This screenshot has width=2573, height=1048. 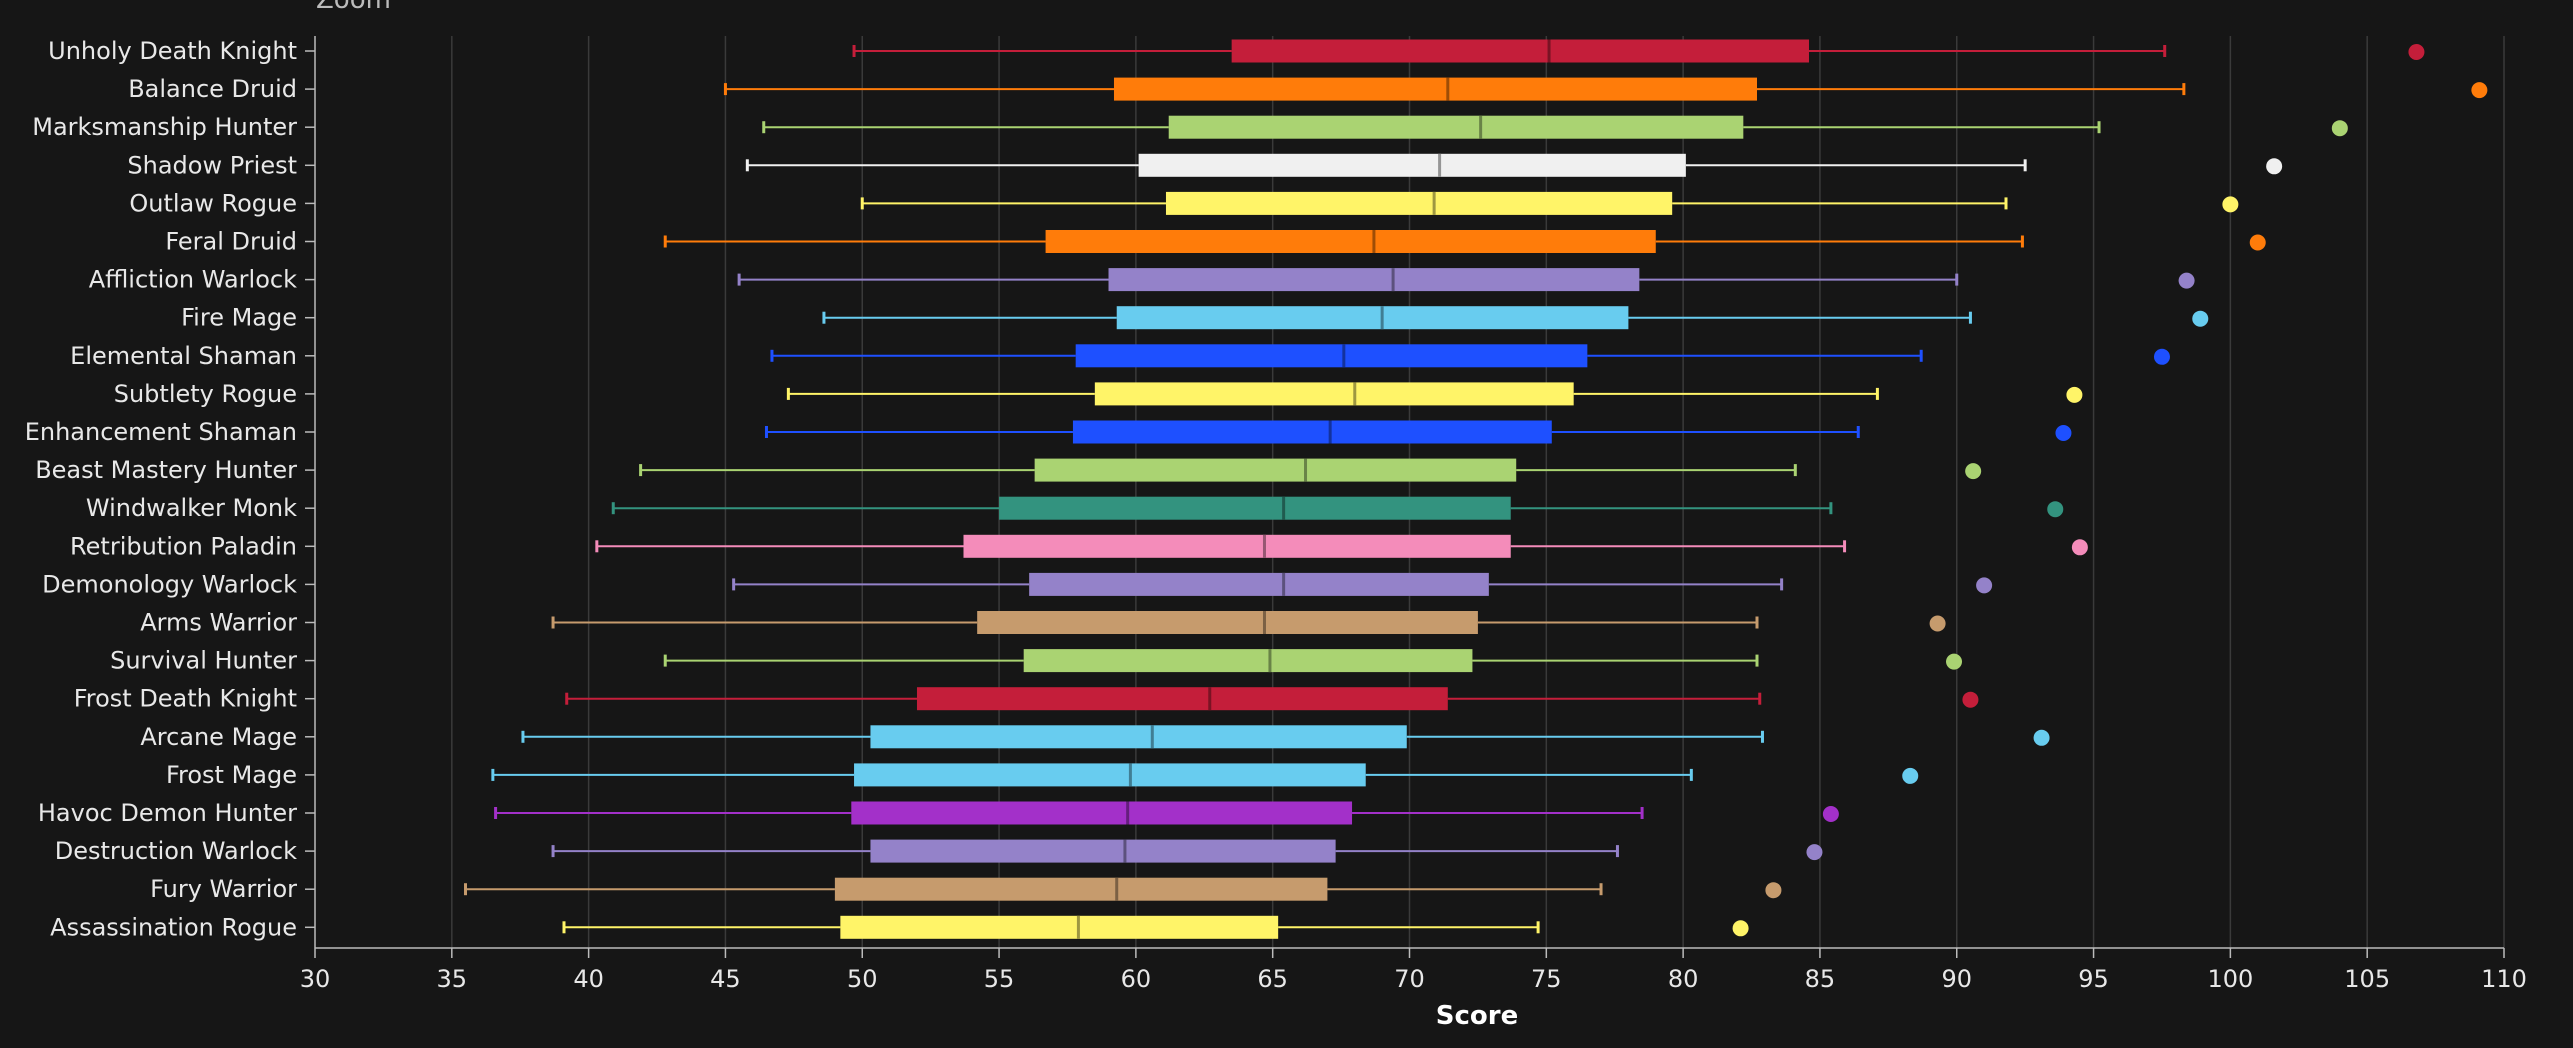 What do you see at coordinates (205, 394) in the screenshot?
I see `category-label-subtlety-rogue: Subtlety Rogue` at bounding box center [205, 394].